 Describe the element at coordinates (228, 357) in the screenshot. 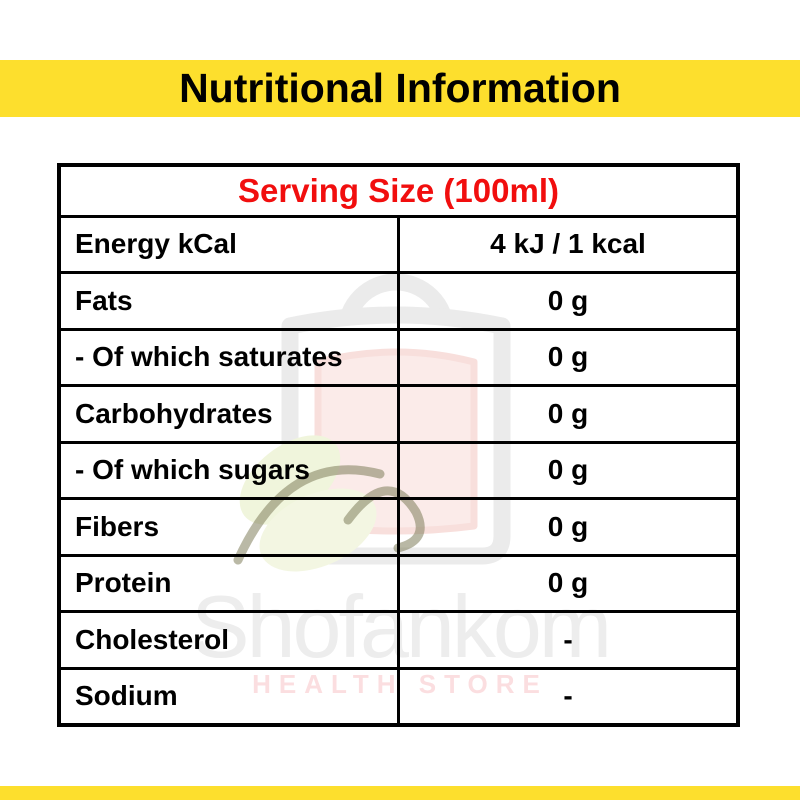

I see `row-label-saturates: - Of which saturates` at that location.